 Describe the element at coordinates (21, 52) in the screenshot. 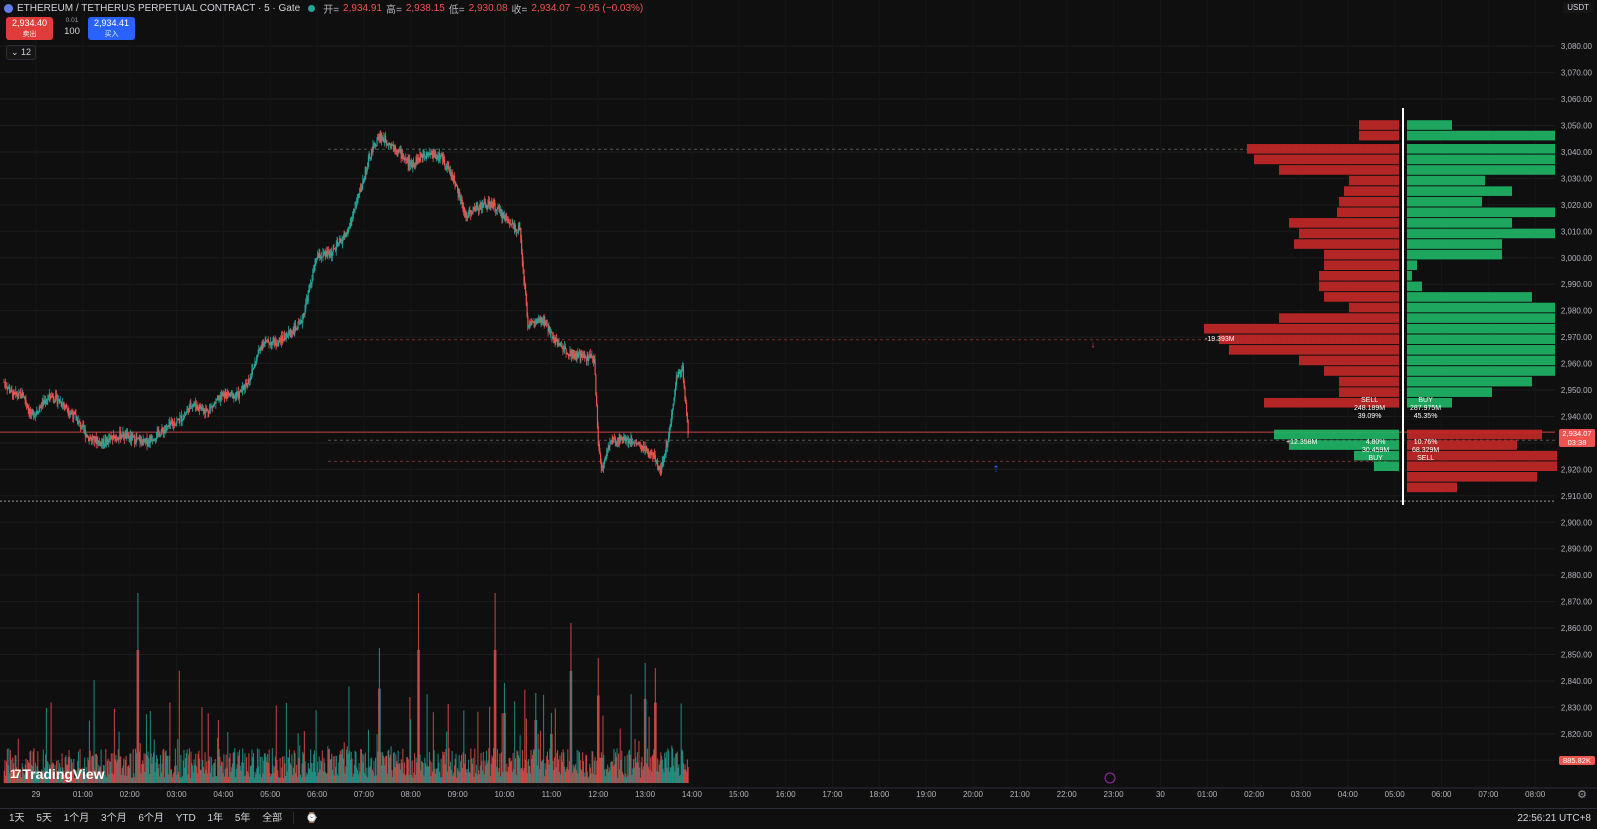

I see `indicator-collapse-toggle: ⌄ 12` at that location.